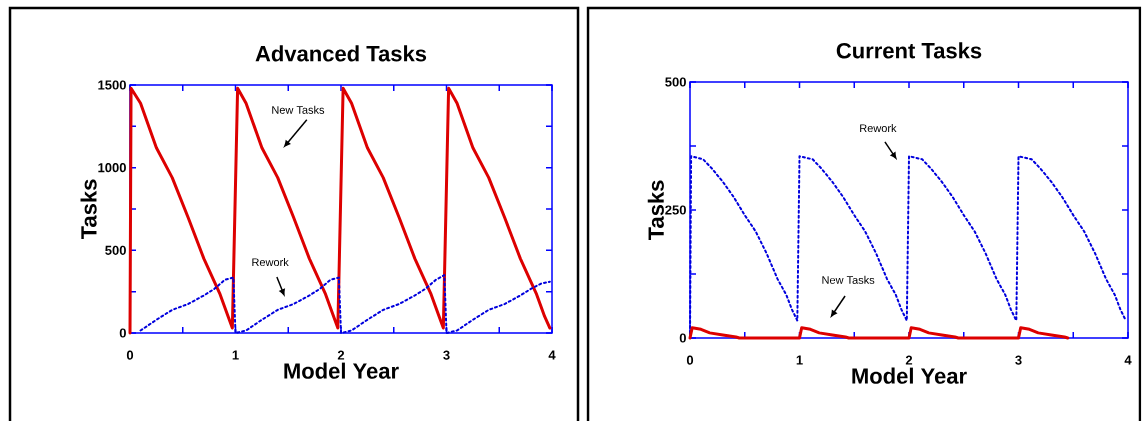 This screenshot has height=421, width=1148. I want to click on y-tick-label: 1500, so click(112, 85).